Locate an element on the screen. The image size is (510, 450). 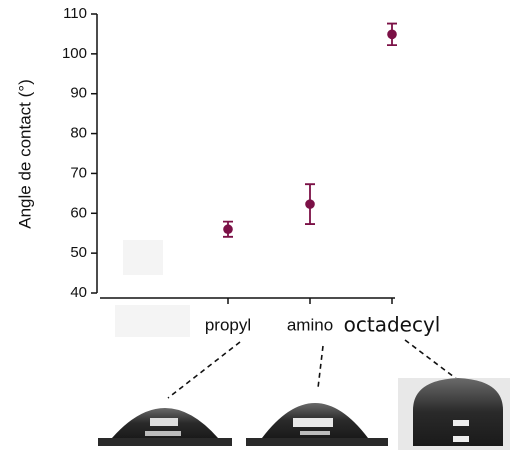
y-axis-label: Angle de contact (°) is located at coordinates (24, 154).